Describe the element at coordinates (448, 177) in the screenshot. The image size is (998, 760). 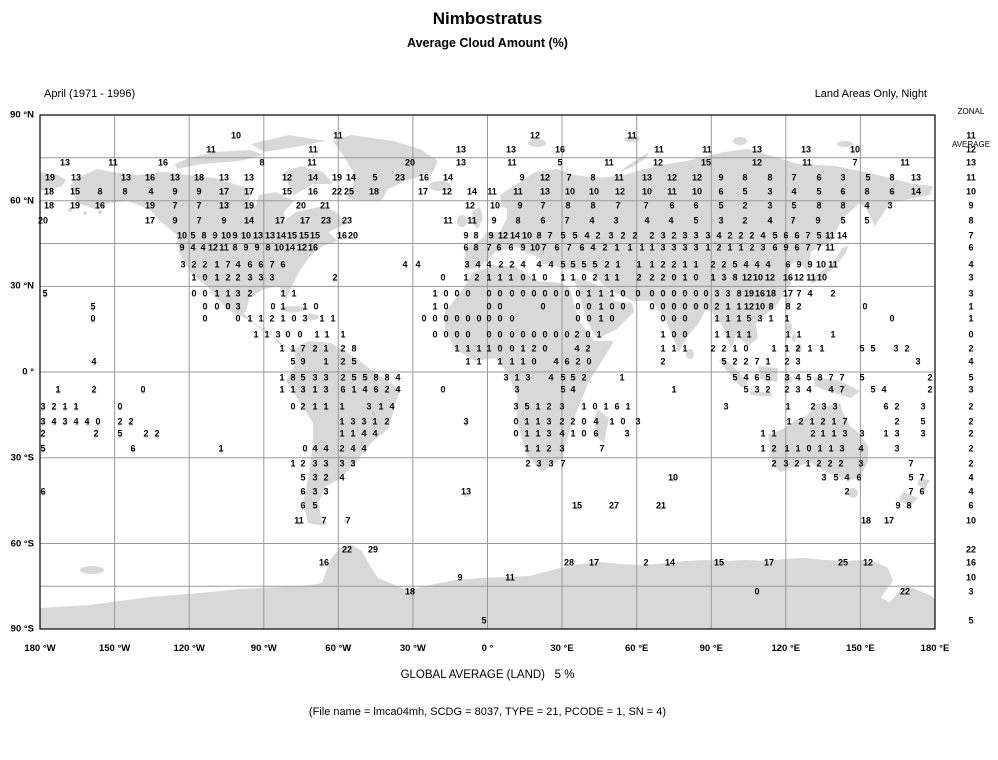
I see `cell-value: 14` at that location.